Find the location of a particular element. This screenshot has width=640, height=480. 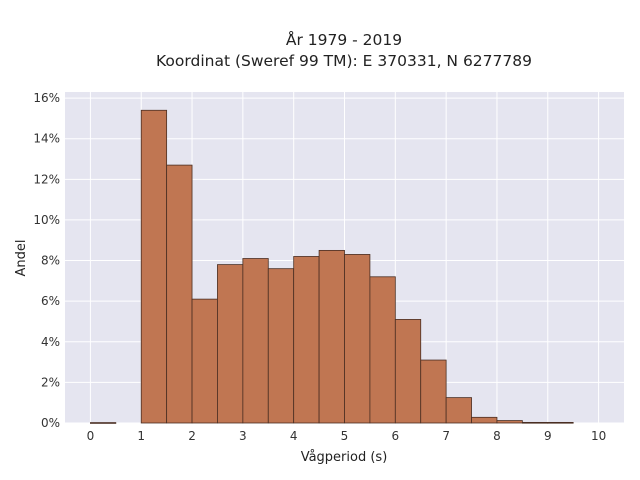

y-tick-label: 2% is located at coordinates (50, 382).